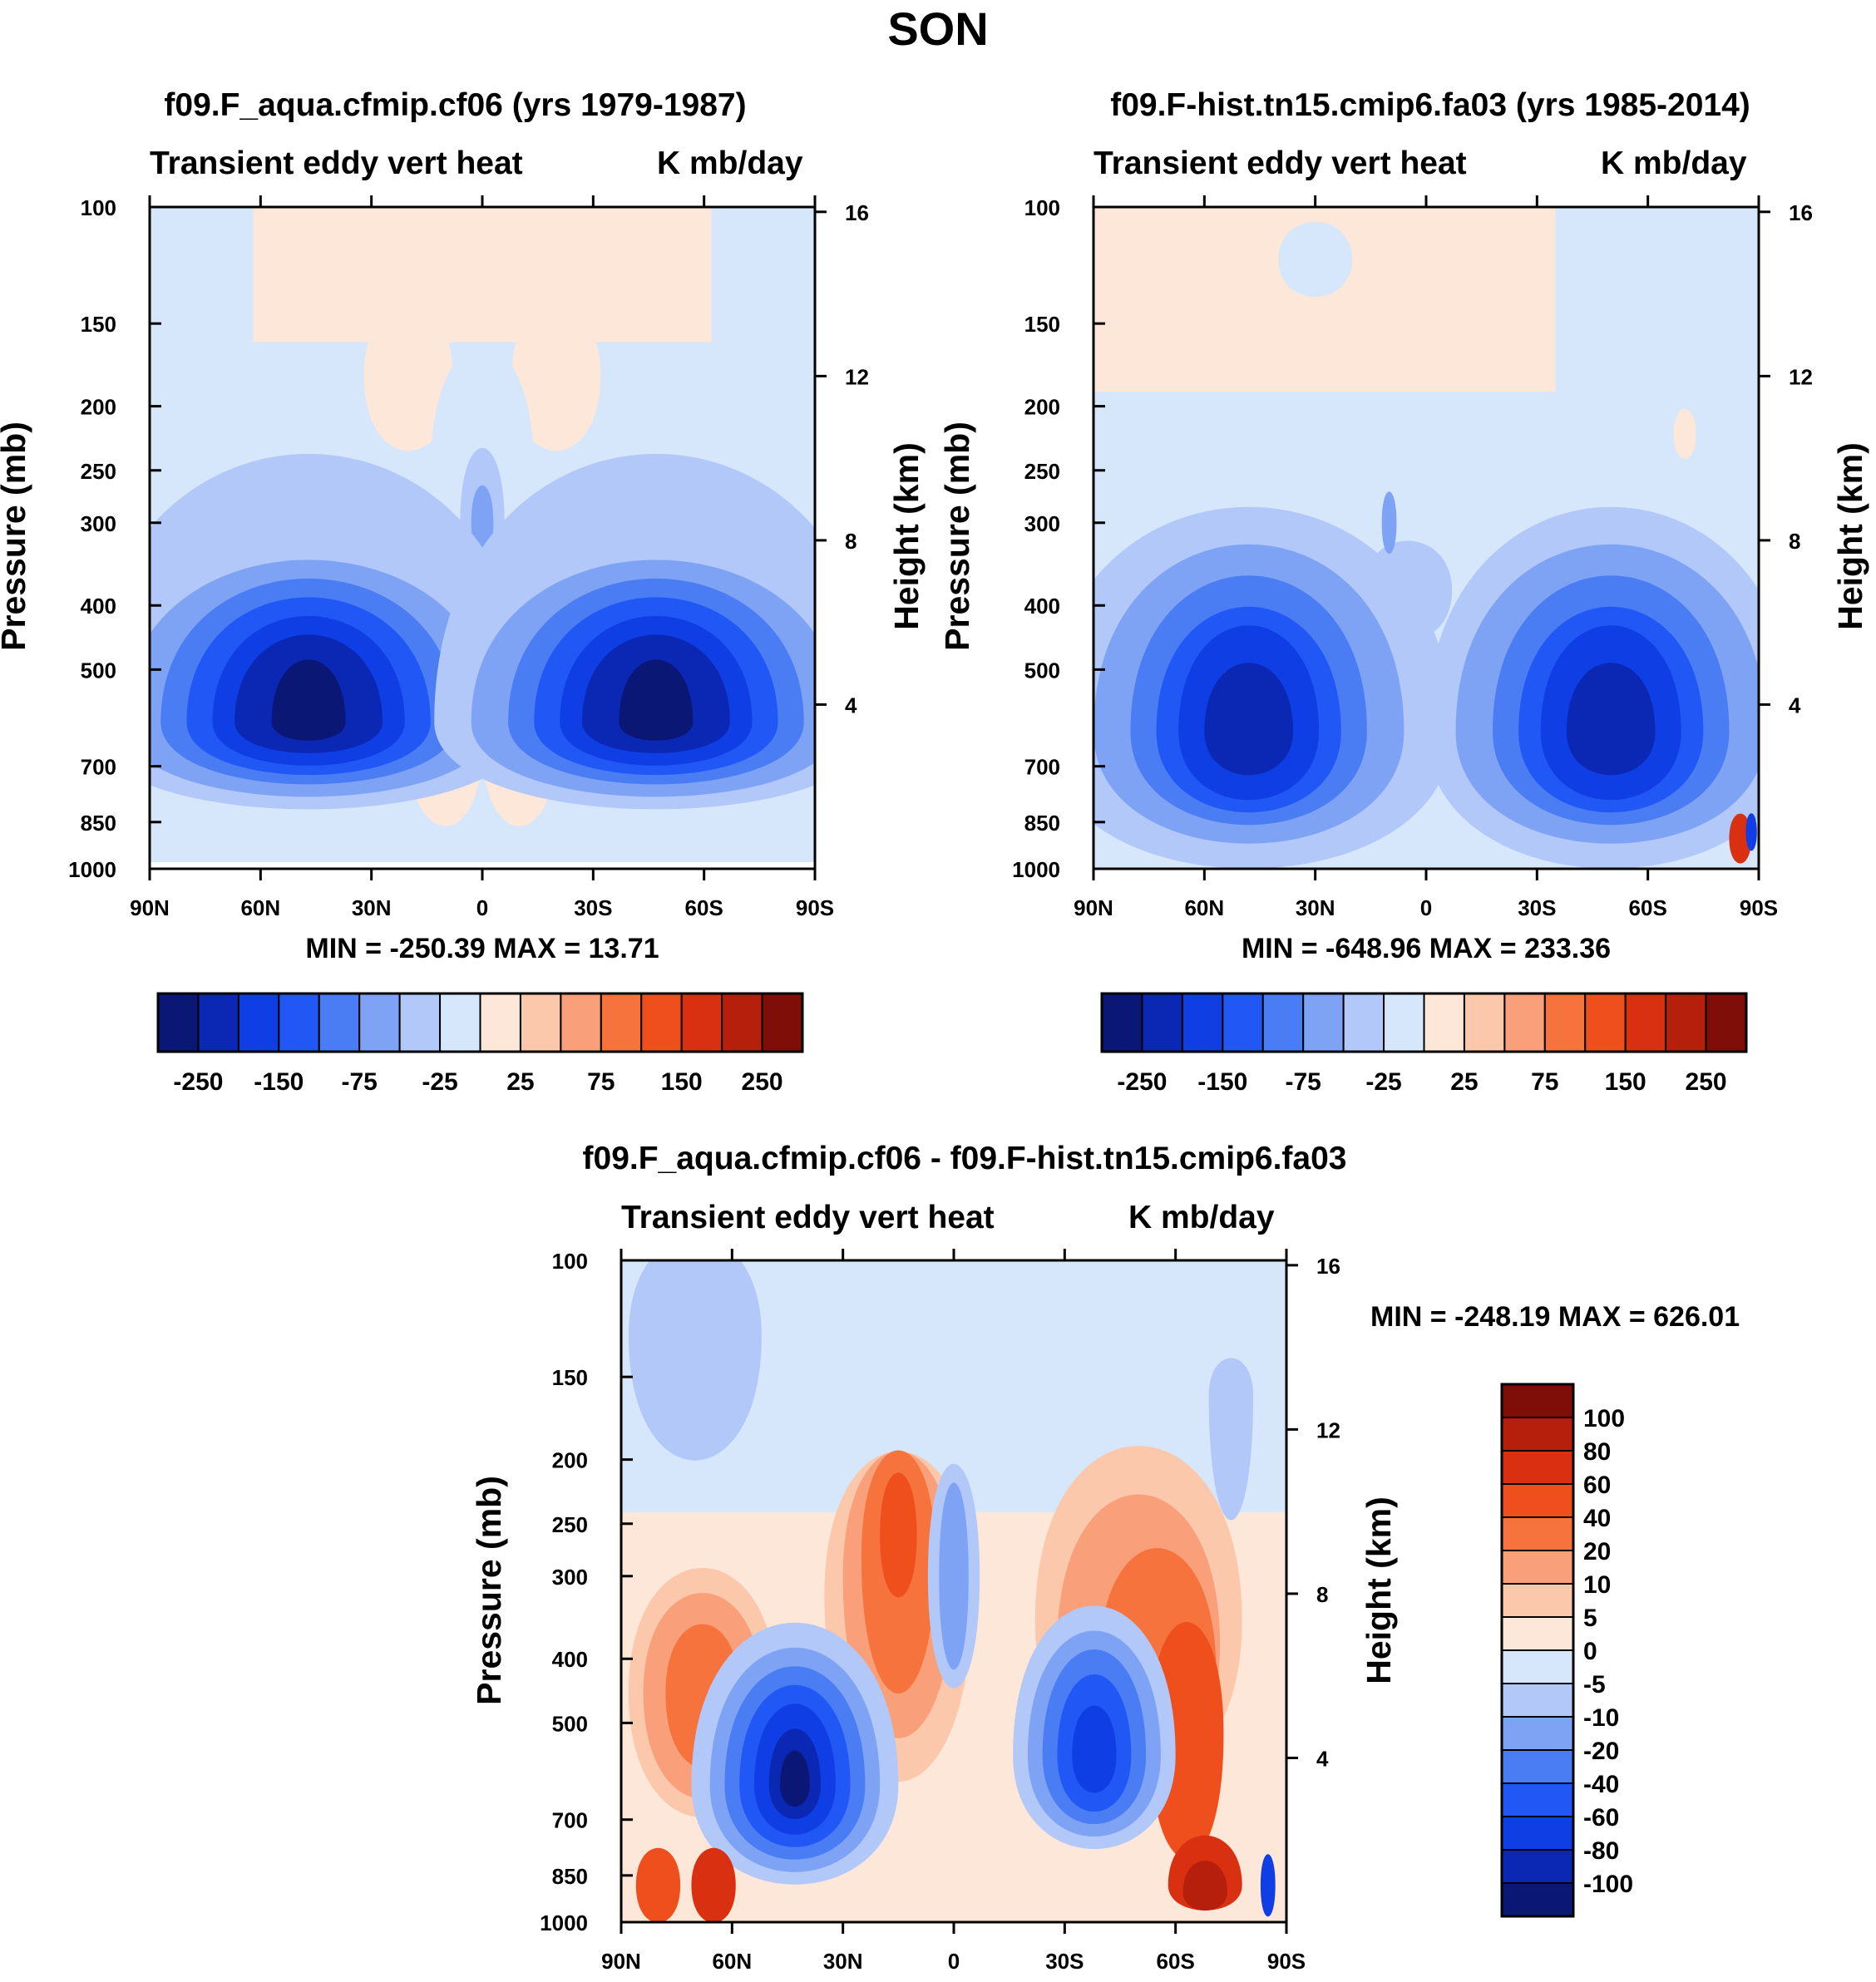 This screenshot has height=1982, width=1876. I want to click on panel-3-ylabel: Pressure (mb), so click(489, 1590).